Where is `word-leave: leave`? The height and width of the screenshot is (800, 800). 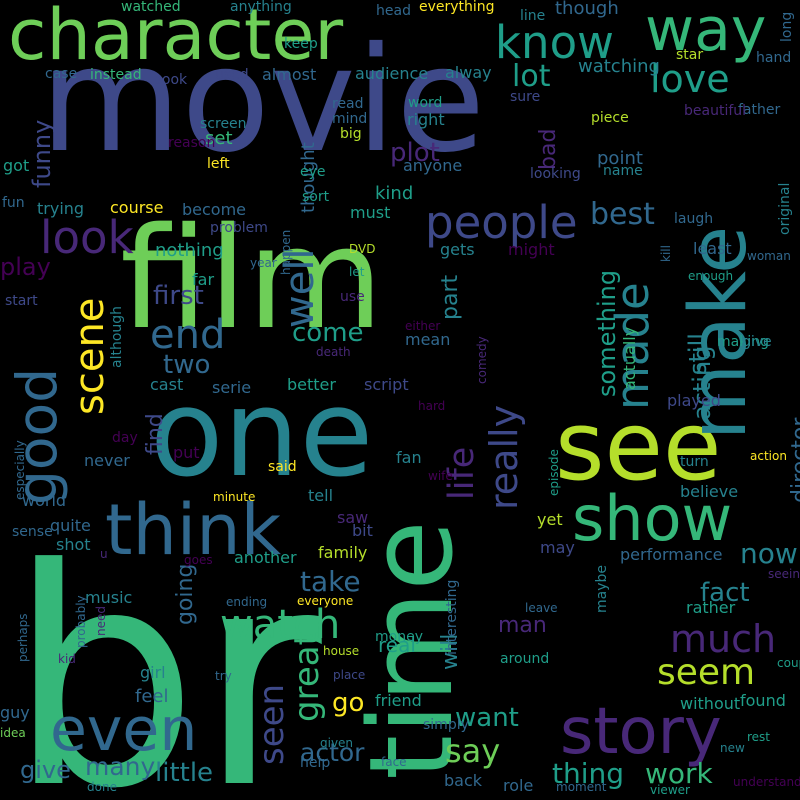
word-leave: leave is located at coordinates (541, 608).